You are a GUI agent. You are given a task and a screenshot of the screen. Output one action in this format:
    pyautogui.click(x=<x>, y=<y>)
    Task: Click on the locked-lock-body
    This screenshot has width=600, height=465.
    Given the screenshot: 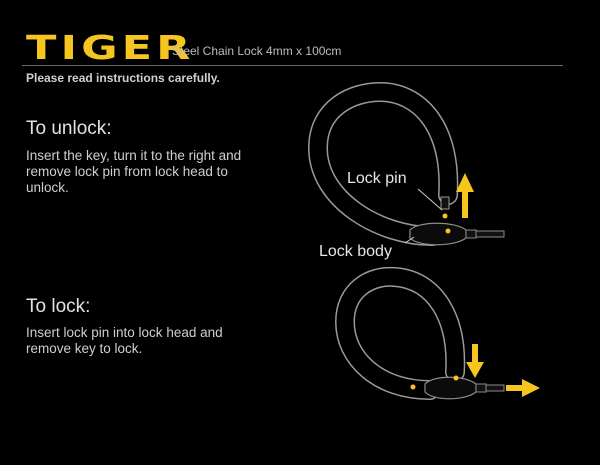 What is the action you would take?
    pyautogui.click(x=464, y=387)
    